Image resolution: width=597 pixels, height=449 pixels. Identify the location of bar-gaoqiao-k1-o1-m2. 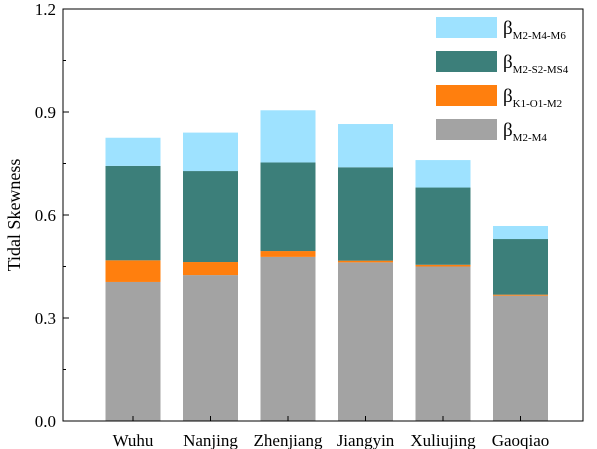
(520, 295).